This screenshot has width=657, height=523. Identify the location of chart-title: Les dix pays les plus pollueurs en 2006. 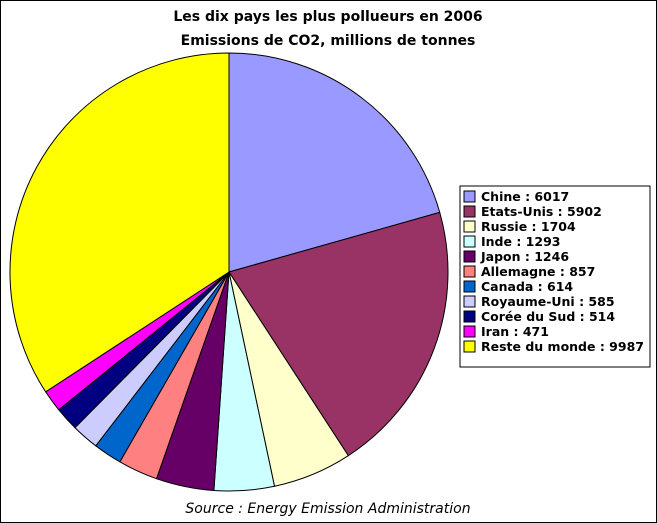
(327, 17).